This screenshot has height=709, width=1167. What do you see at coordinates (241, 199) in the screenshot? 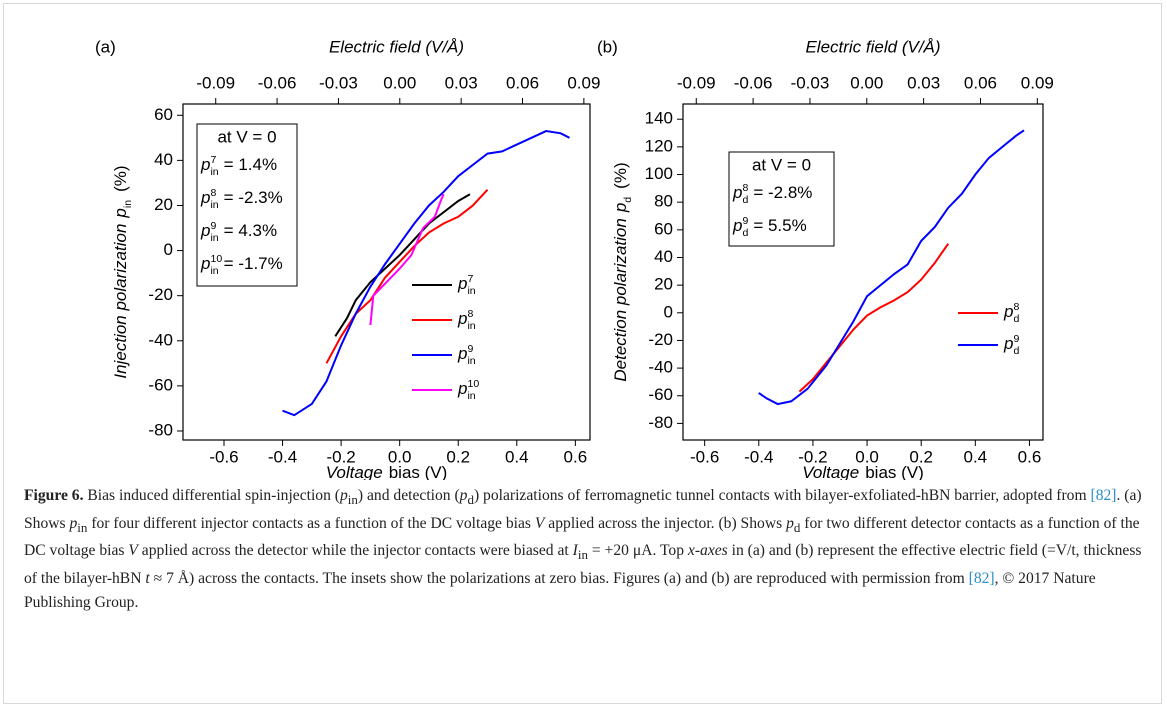
I see `inset-row: p8 in = -2.3%` at bounding box center [241, 199].